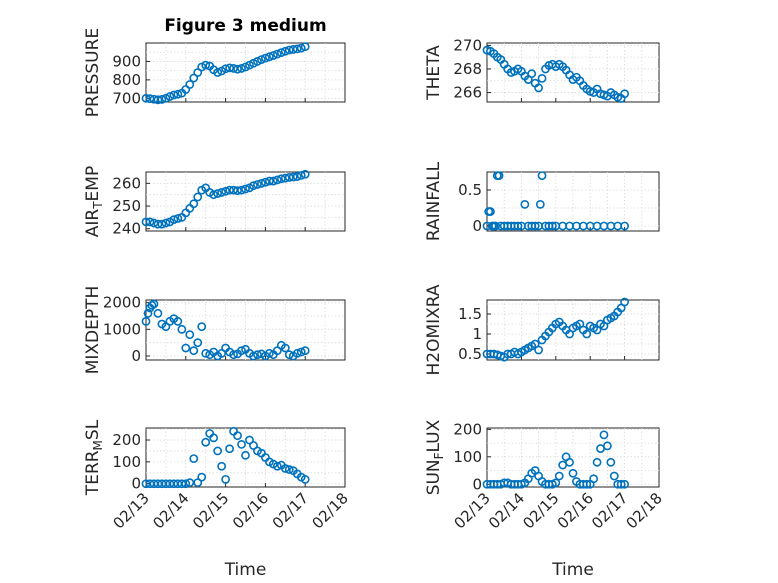  I want to click on panel-rainfall: 0 0.5 RAINFALL, so click(542, 201).